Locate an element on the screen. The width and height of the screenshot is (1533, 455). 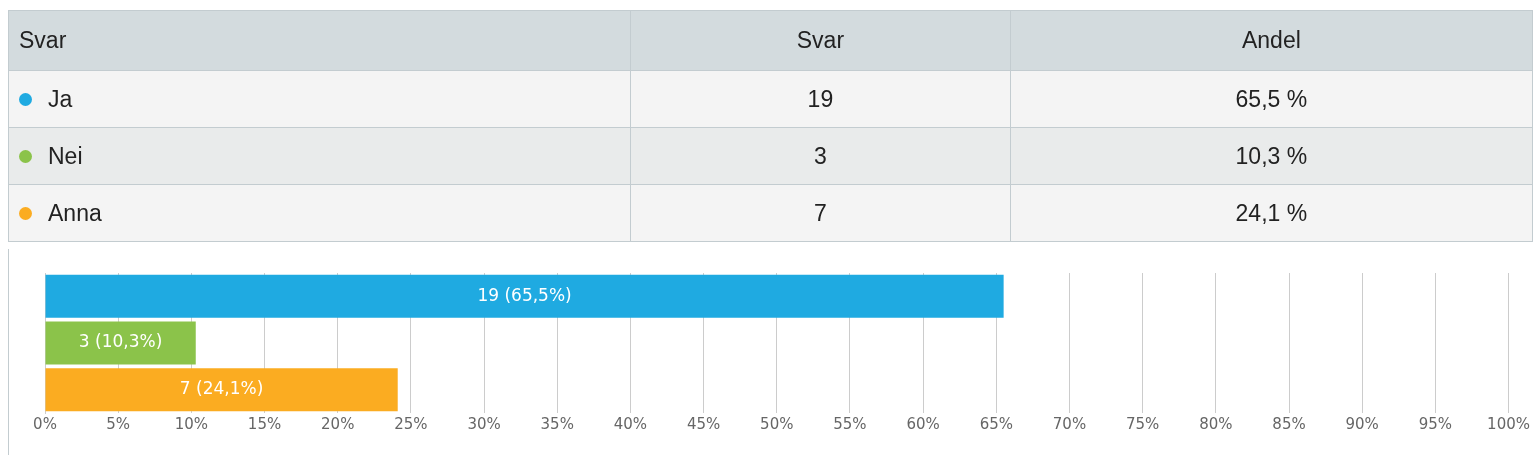
x-tick-label: 35% is located at coordinates (557, 423).